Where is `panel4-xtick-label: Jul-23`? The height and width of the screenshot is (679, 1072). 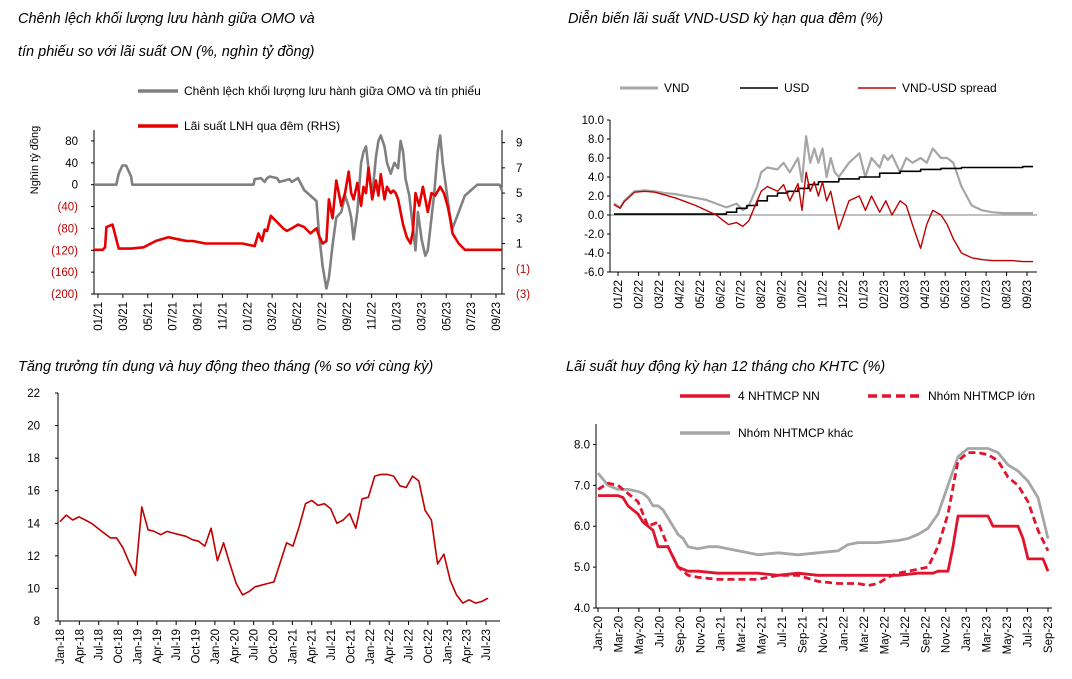 panel4-xtick-label: Jul-23 is located at coordinates (1029, 631).